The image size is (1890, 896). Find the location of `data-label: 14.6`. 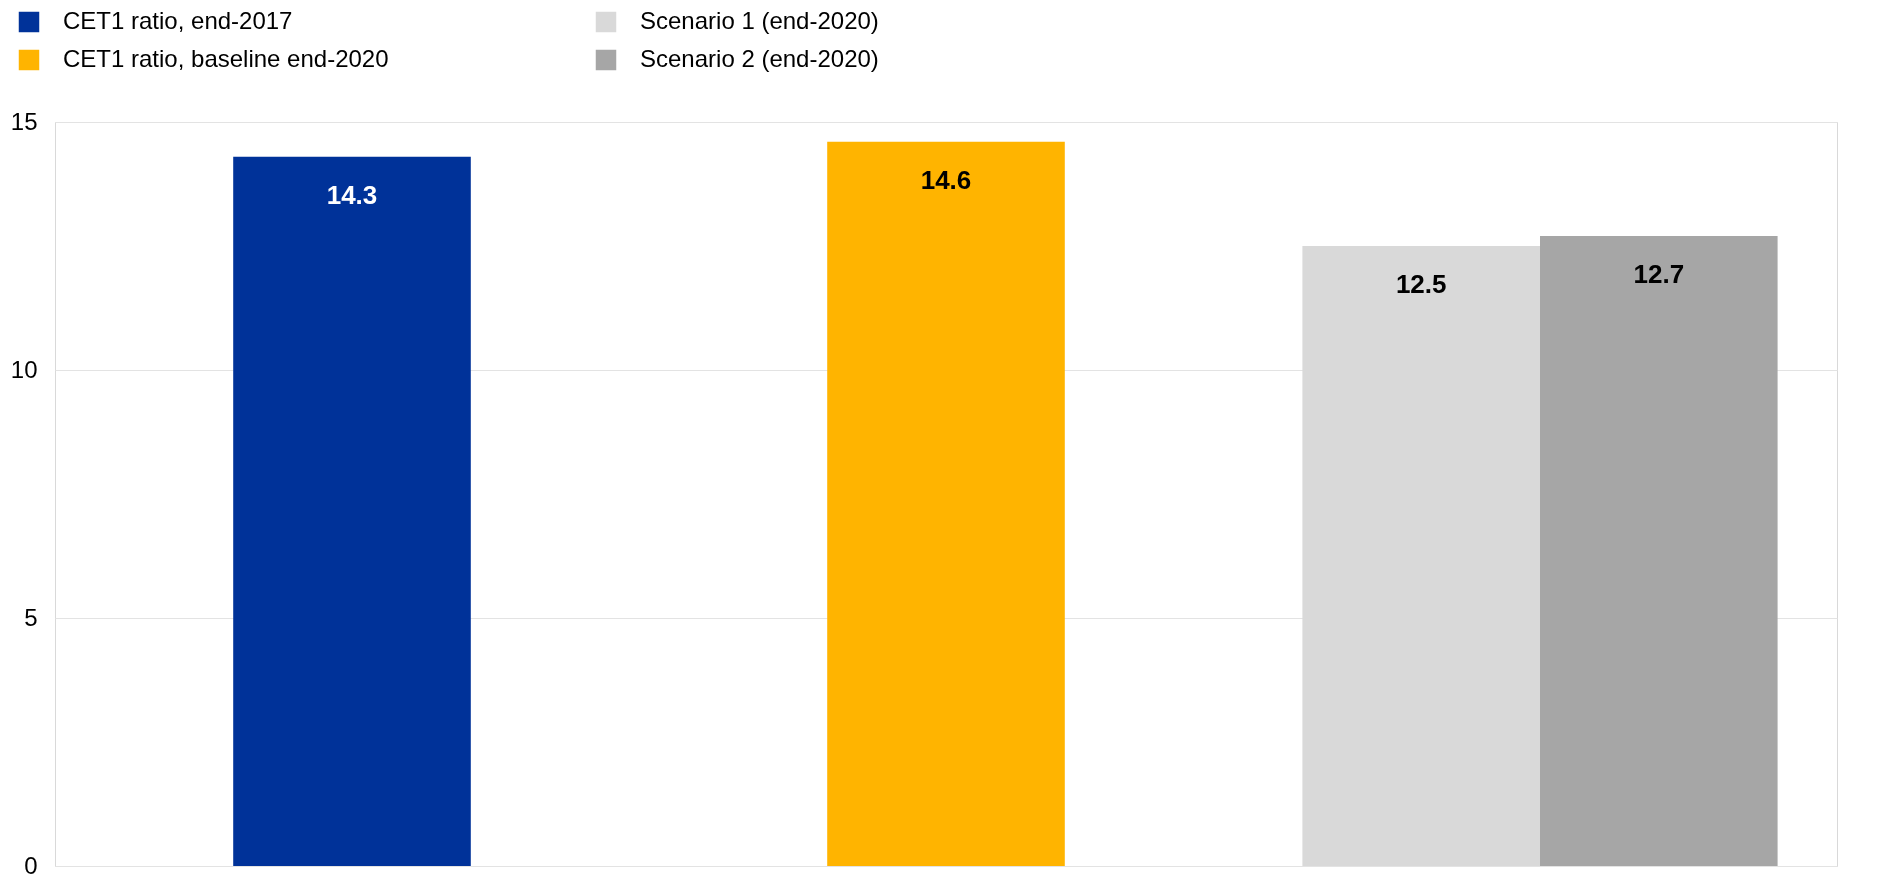

data-label: 14.6 is located at coordinates (946, 179).